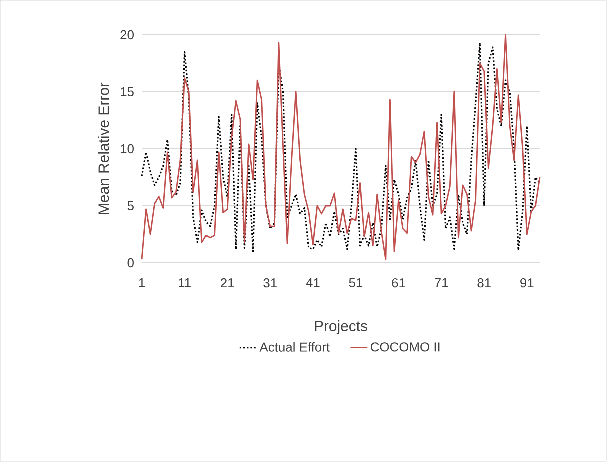 The height and width of the screenshot is (462, 607). What do you see at coordinates (185, 283) in the screenshot?
I see `x-tick-label: 11` at bounding box center [185, 283].